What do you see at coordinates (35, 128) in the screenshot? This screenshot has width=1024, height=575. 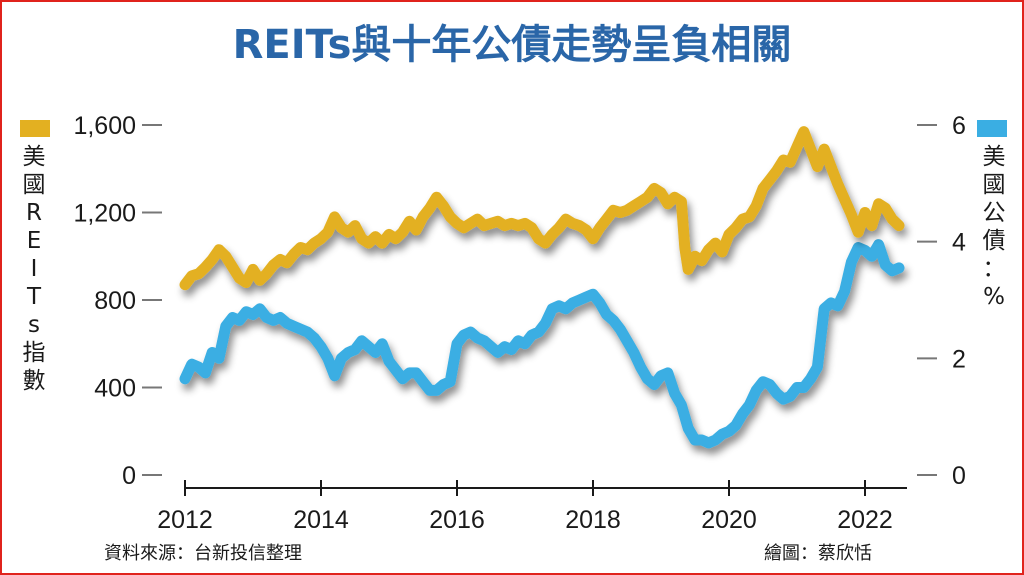 I see `legend-swatch-reits` at bounding box center [35, 128].